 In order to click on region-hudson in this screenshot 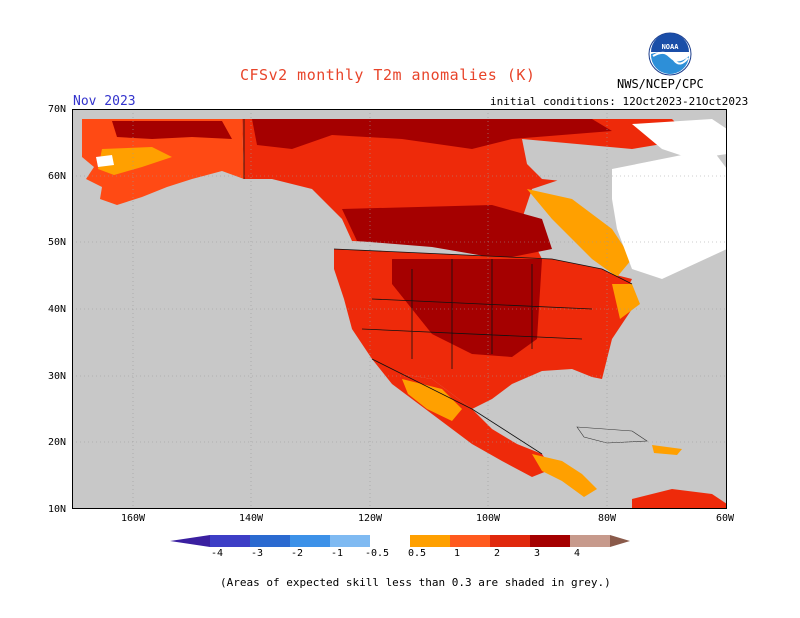, I will do `click(577, 161)`.